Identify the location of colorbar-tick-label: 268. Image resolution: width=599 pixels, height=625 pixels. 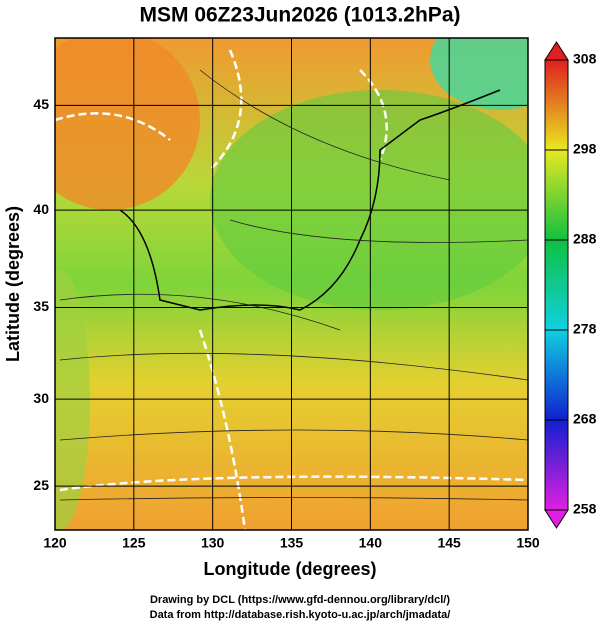
(585, 419).